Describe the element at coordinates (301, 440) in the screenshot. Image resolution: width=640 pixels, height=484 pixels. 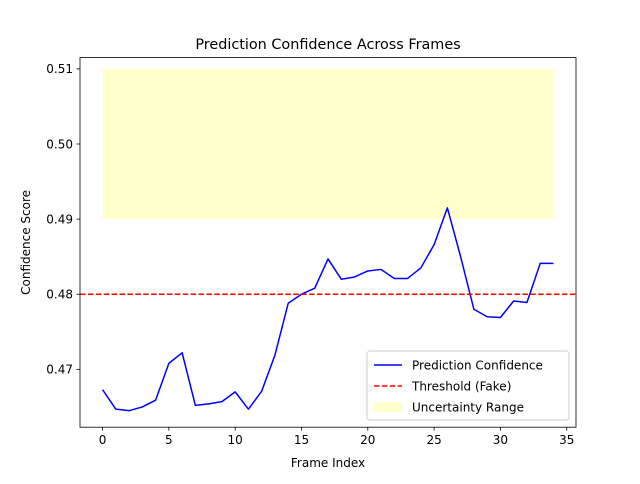
I see `x-tick-label: 15` at that location.